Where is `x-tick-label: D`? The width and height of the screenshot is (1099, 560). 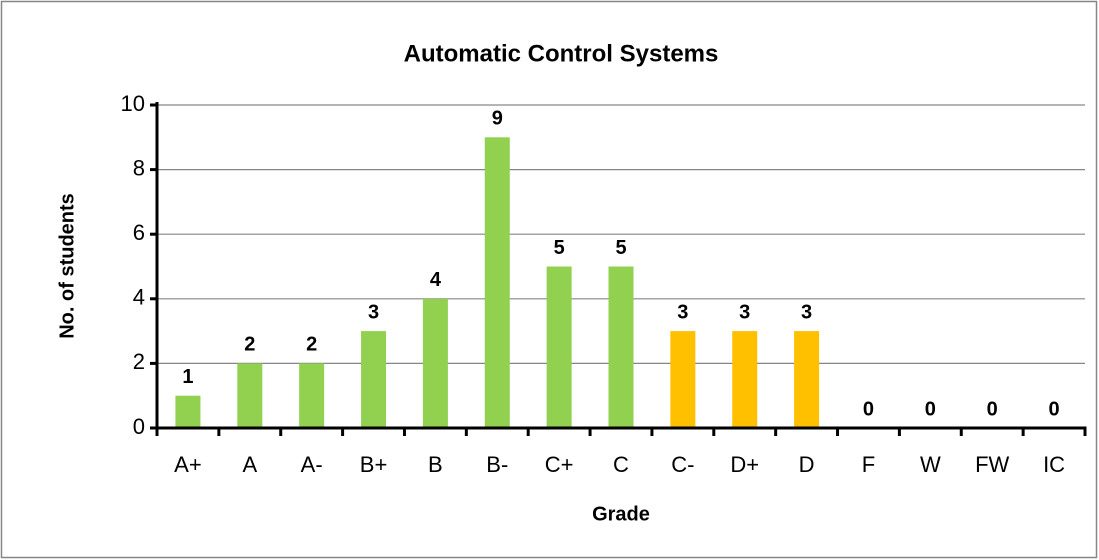 x-tick-label: D is located at coordinates (807, 464).